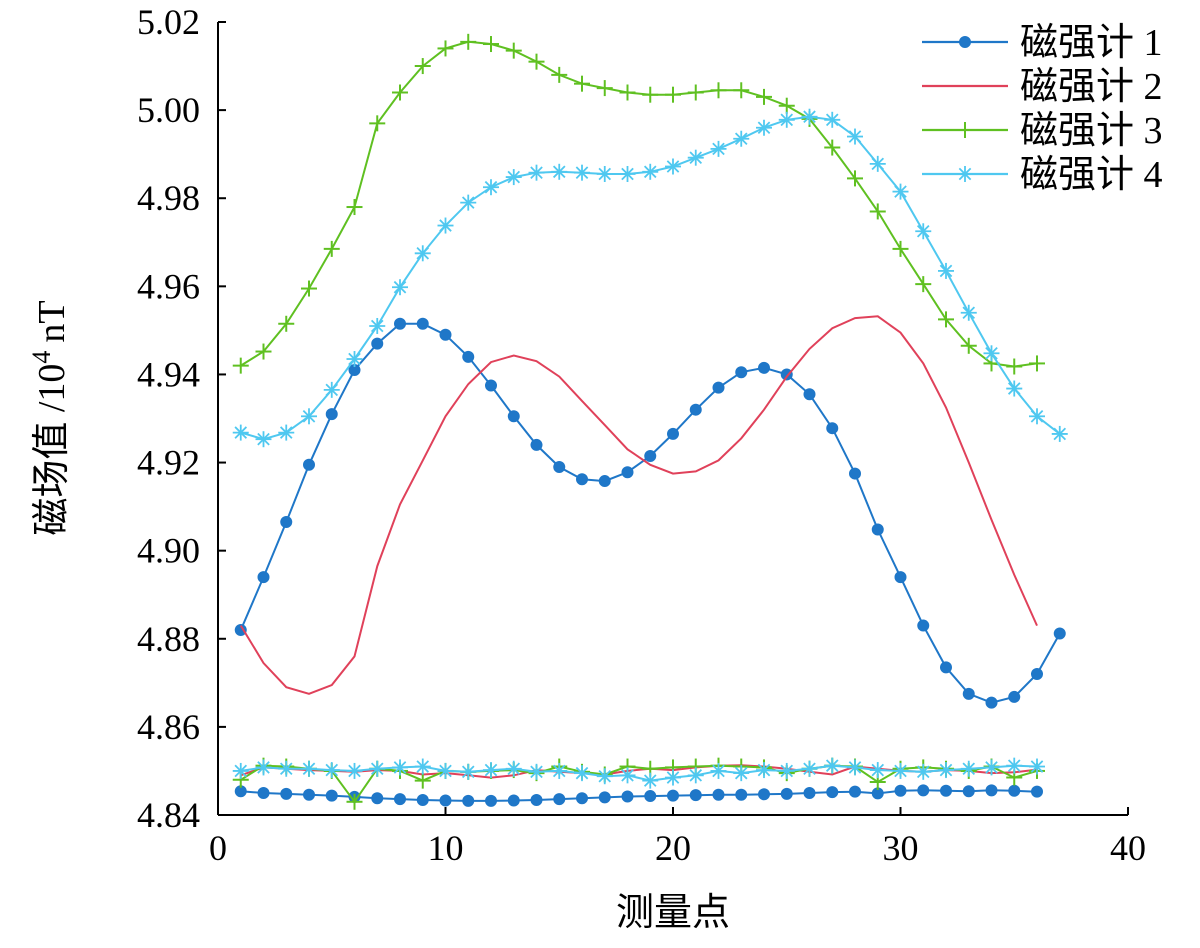  What do you see at coordinates (1091, 175) in the screenshot?
I see `legend-label-4: 磁强计 4` at bounding box center [1091, 175].